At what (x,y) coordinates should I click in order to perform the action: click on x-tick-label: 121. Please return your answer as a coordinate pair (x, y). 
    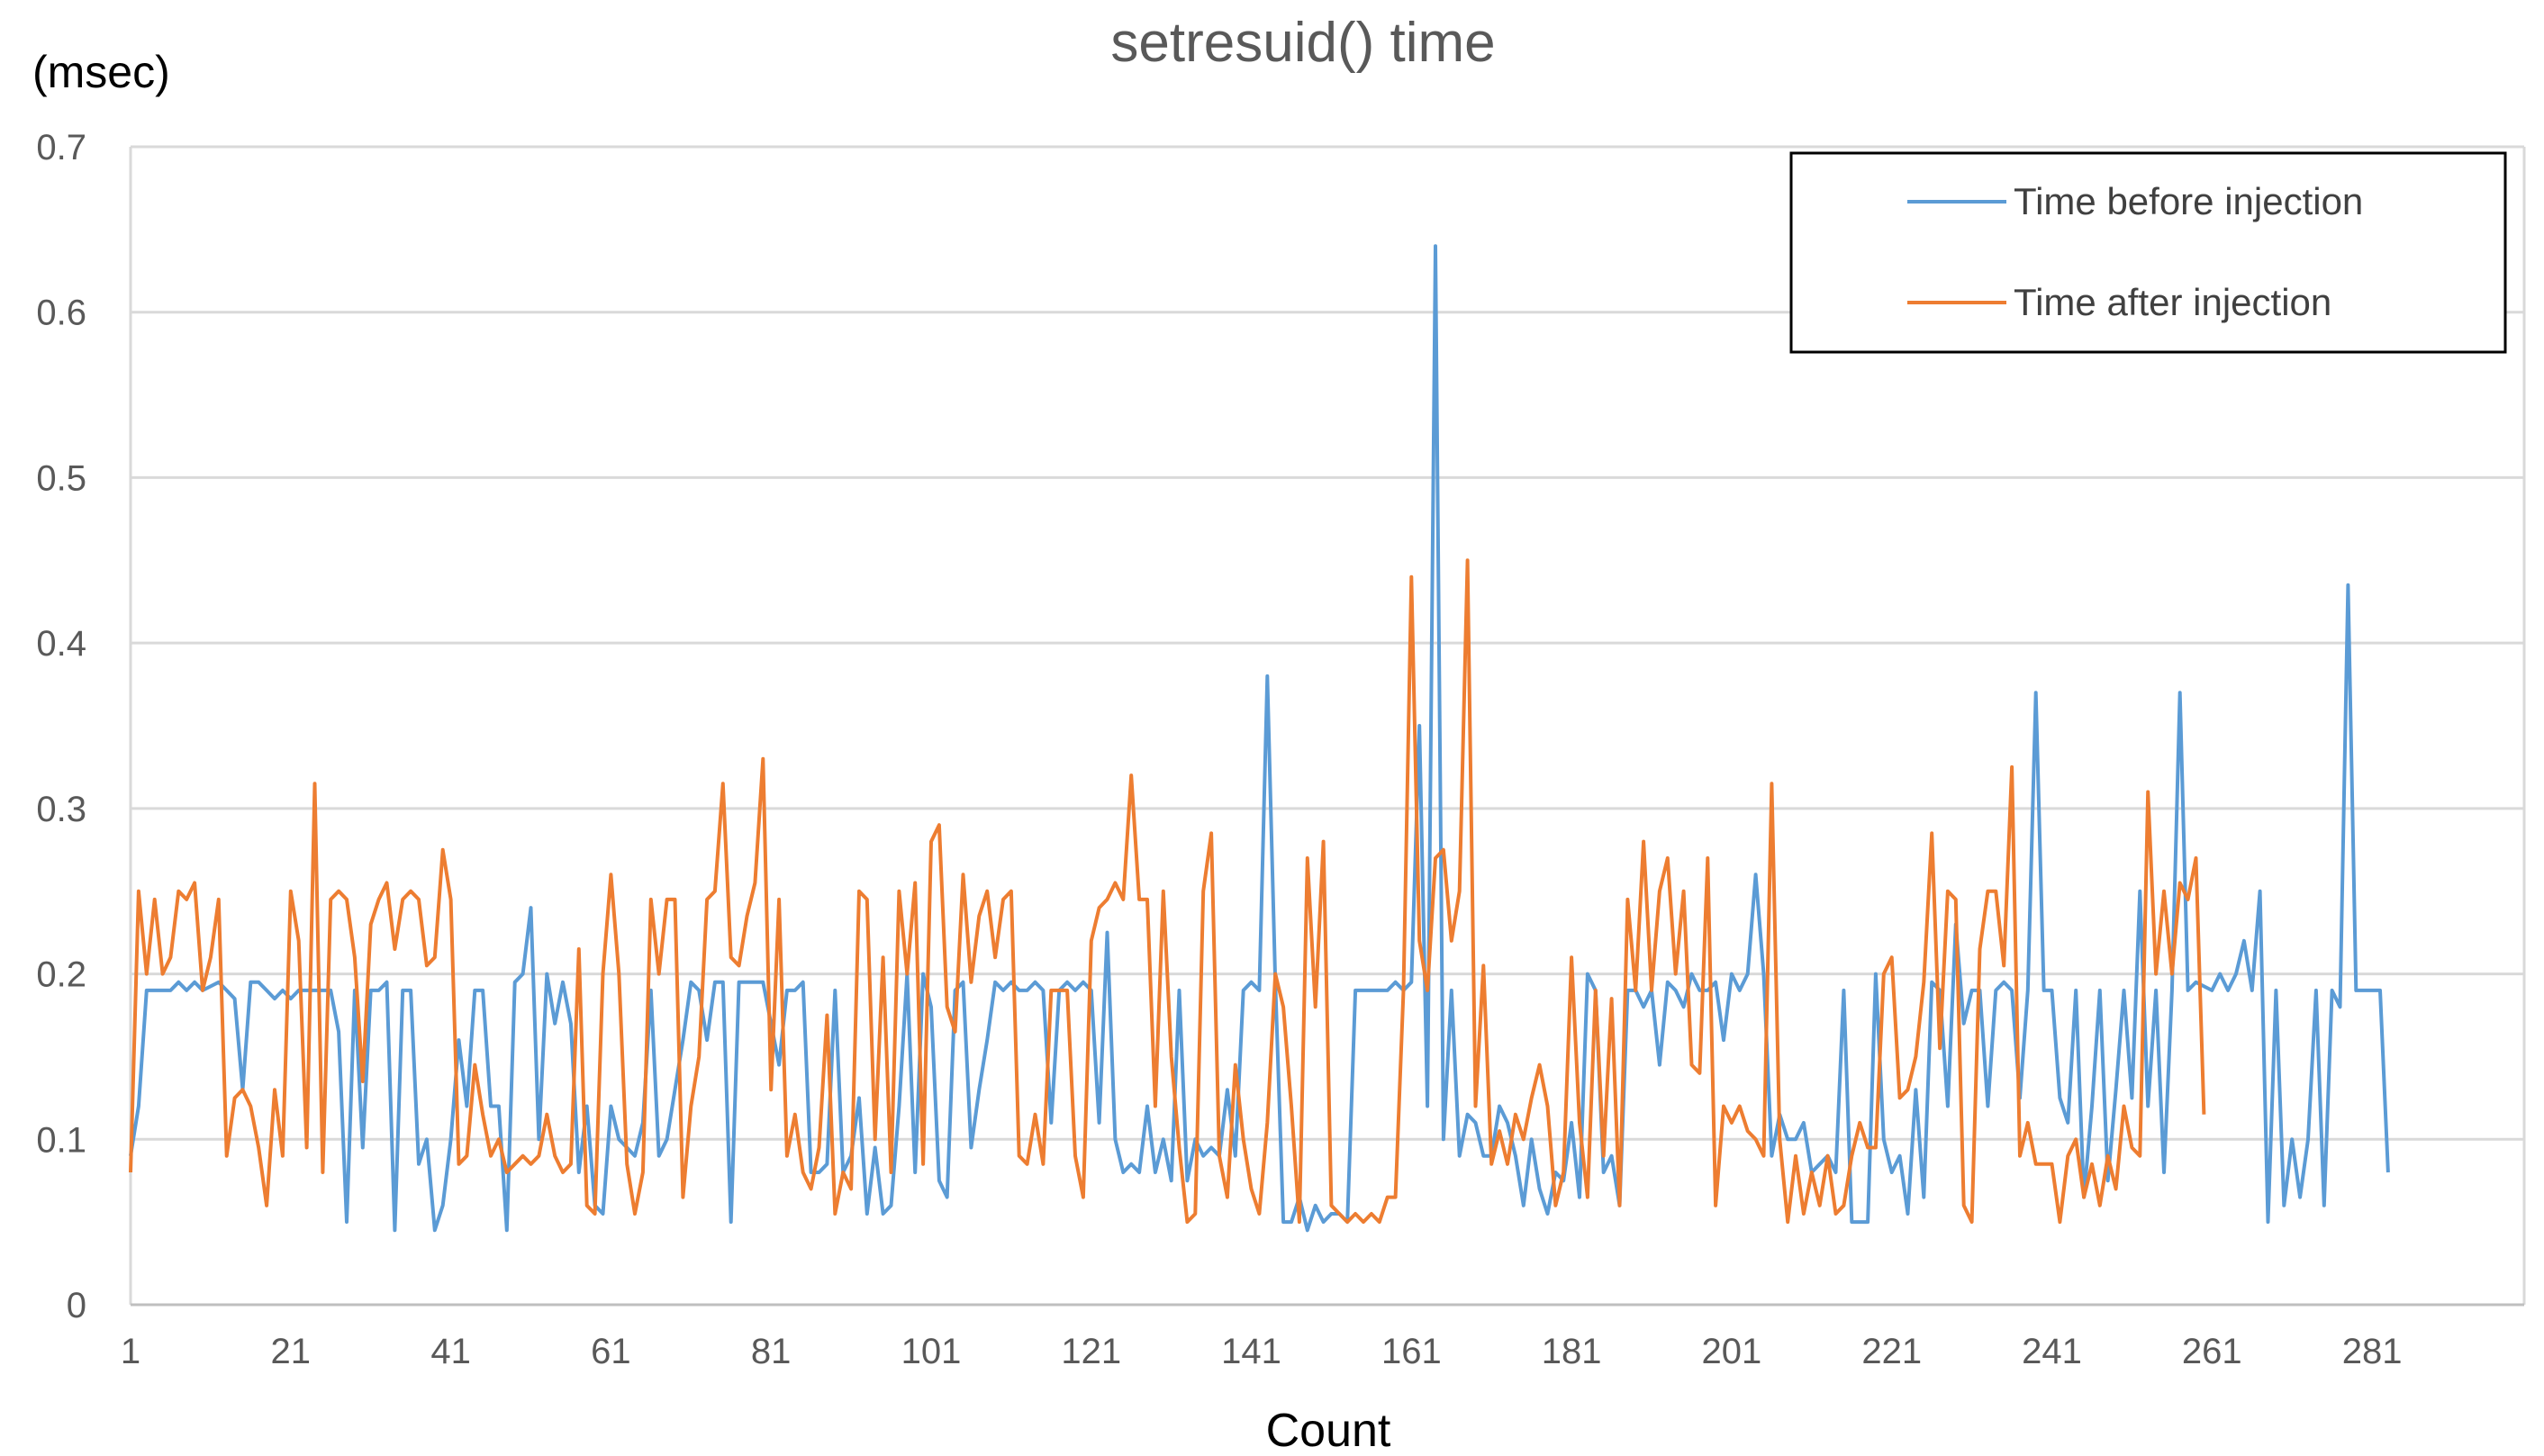
    Looking at the image, I should click on (1091, 1352).